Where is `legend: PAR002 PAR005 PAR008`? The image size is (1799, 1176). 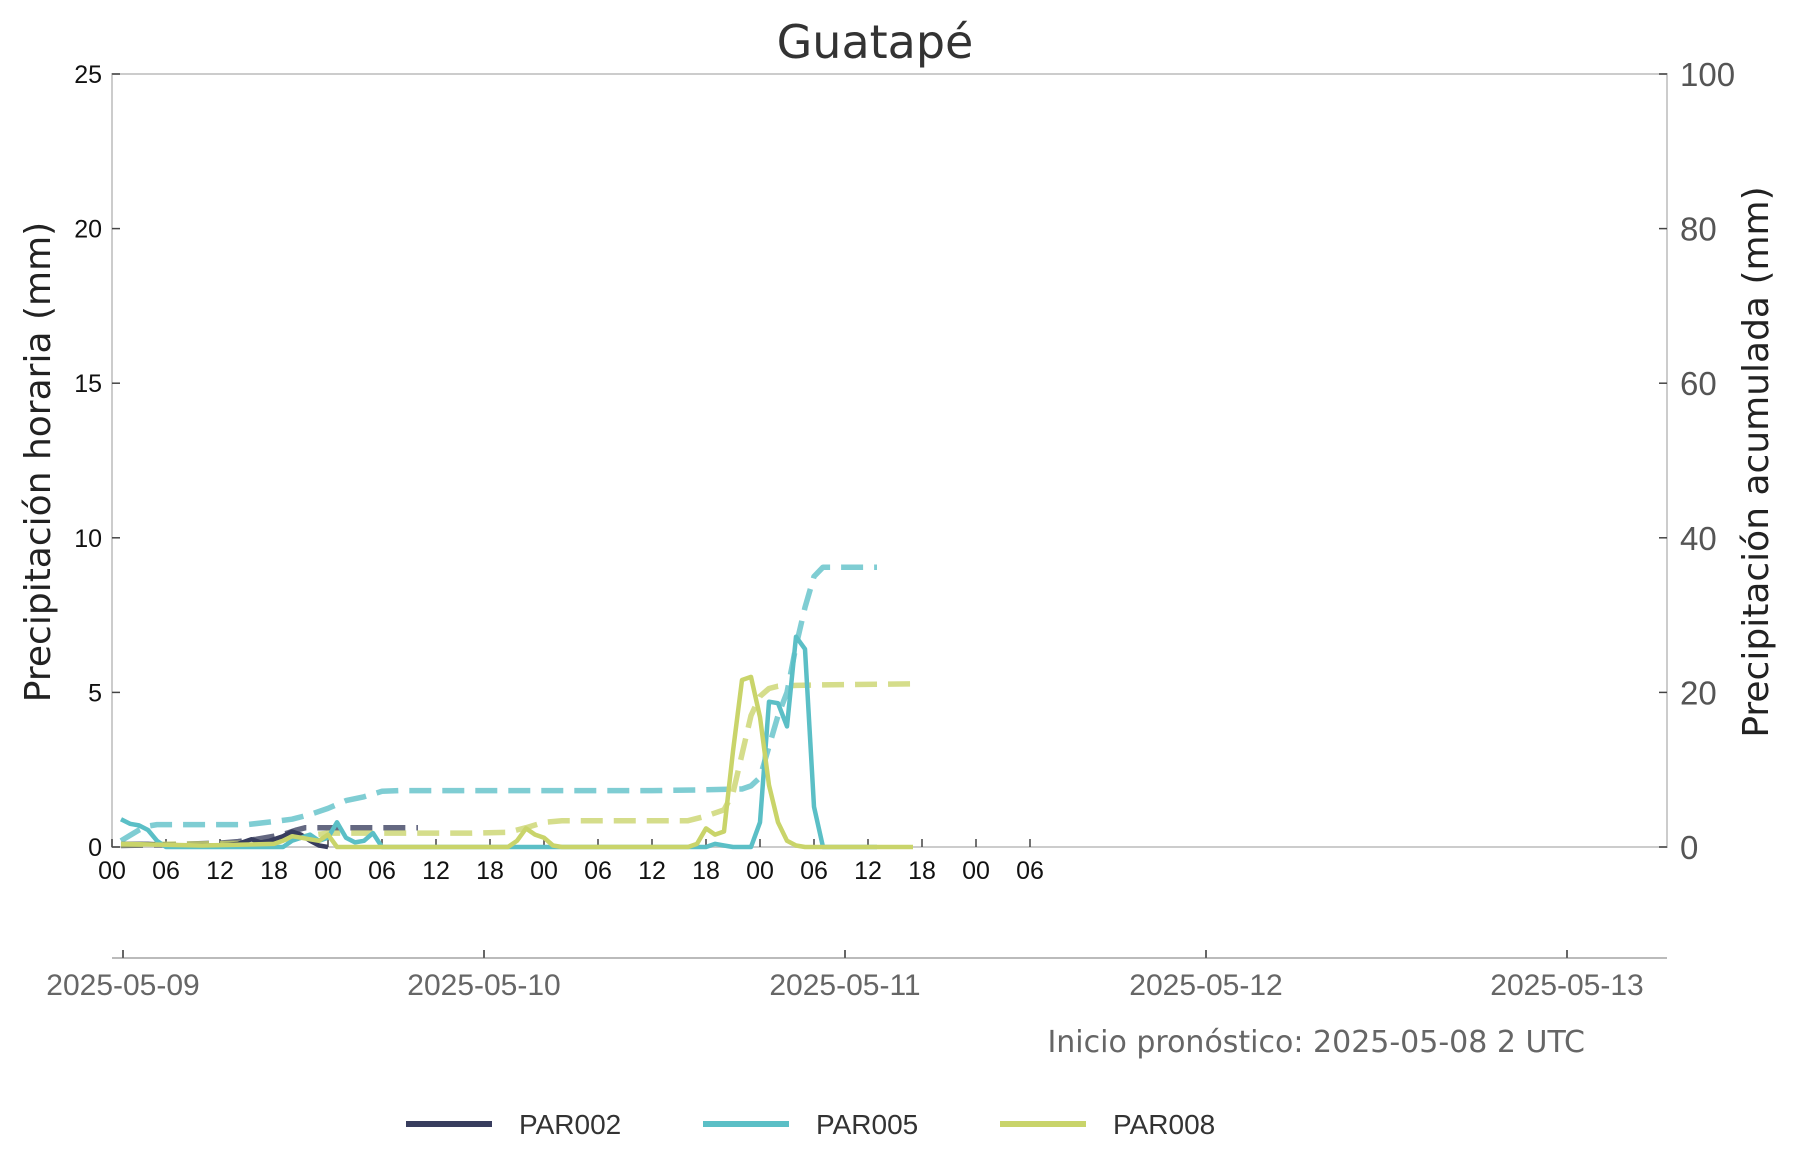 legend: PAR002 PAR005 PAR008 is located at coordinates (810, 1124).